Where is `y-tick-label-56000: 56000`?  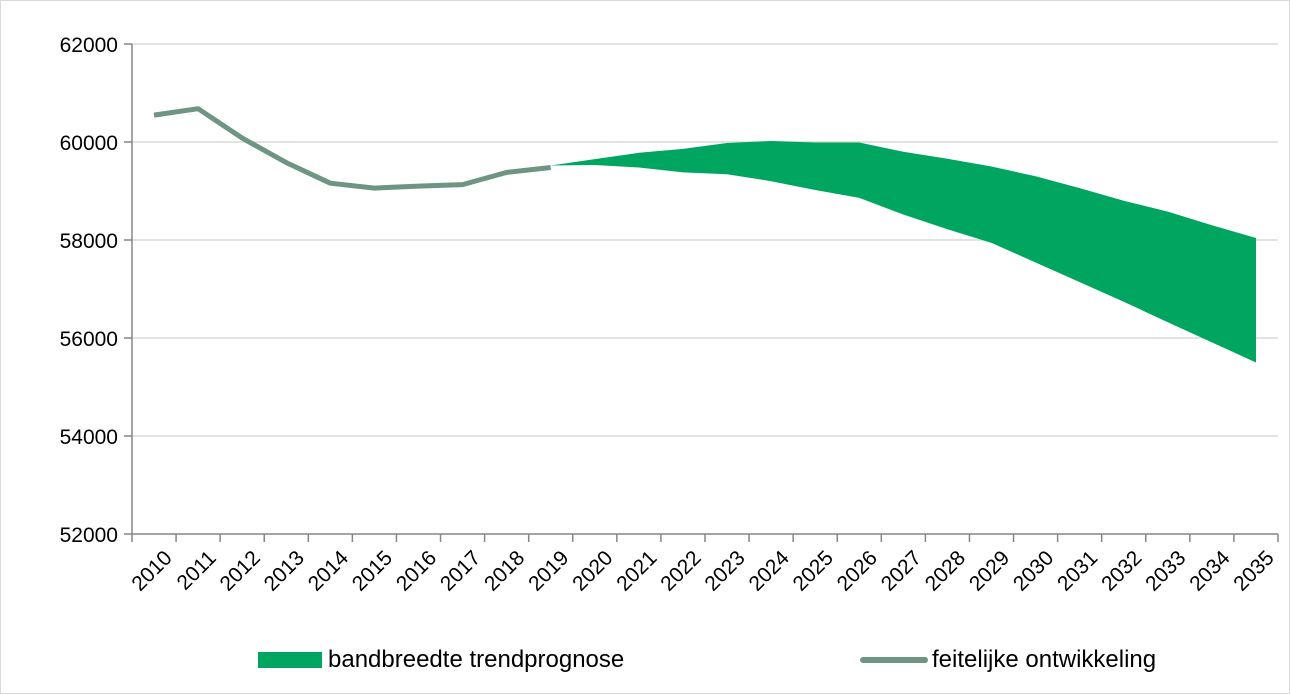 y-tick-label-56000: 56000 is located at coordinates (89, 339).